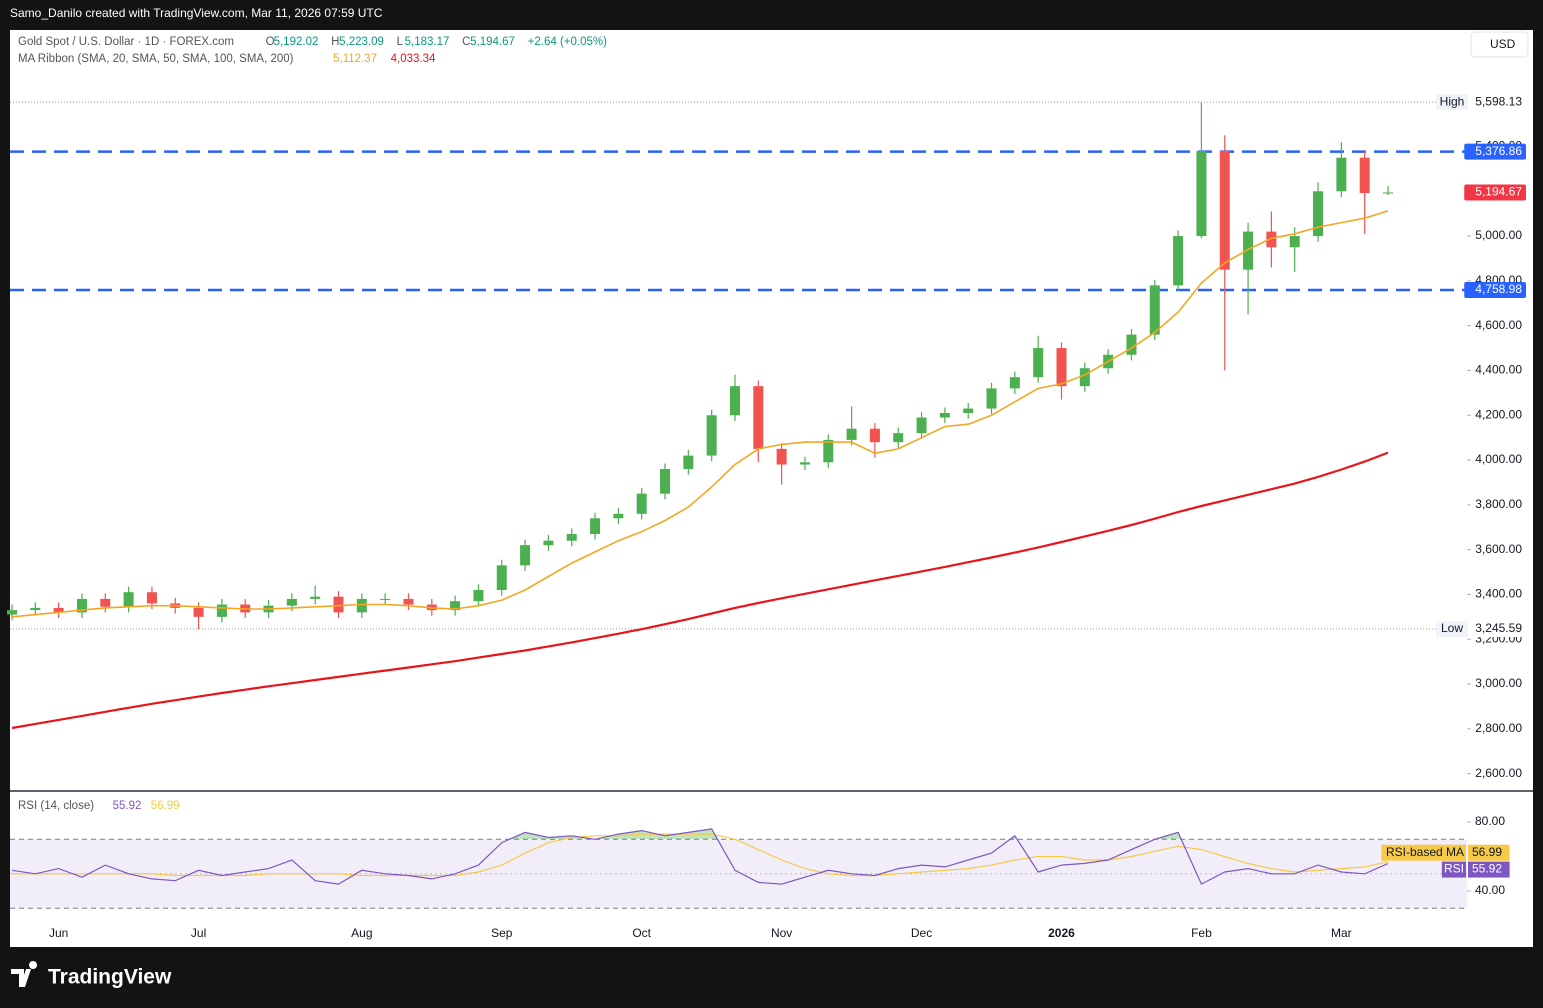 The height and width of the screenshot is (1008, 1543). Describe the element at coordinates (1498, 414) in the screenshot. I see `y-tick-label: 4,200.00` at that location.